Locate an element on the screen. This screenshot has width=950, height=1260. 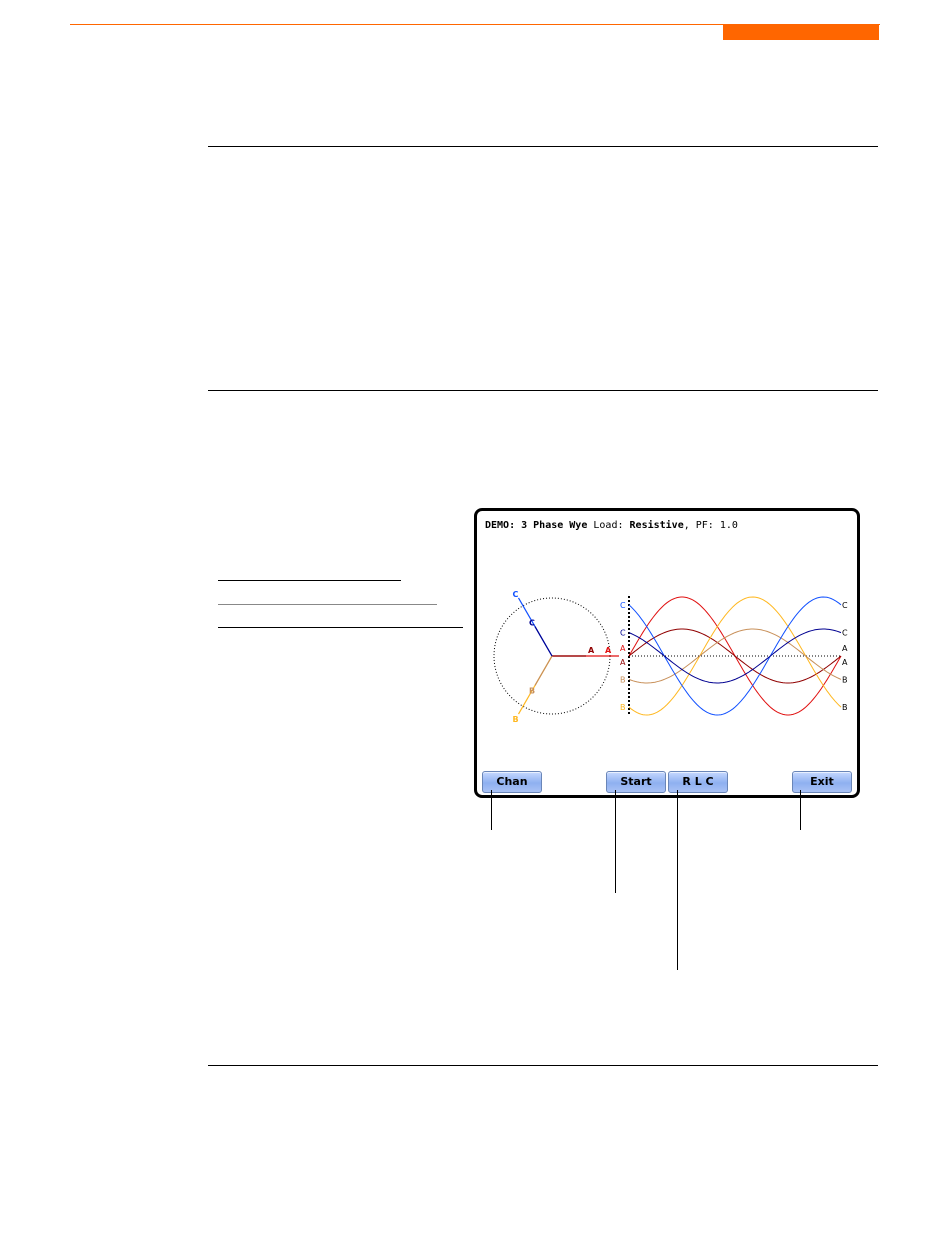
rlc-button: R L C is located at coordinates (698, 782).